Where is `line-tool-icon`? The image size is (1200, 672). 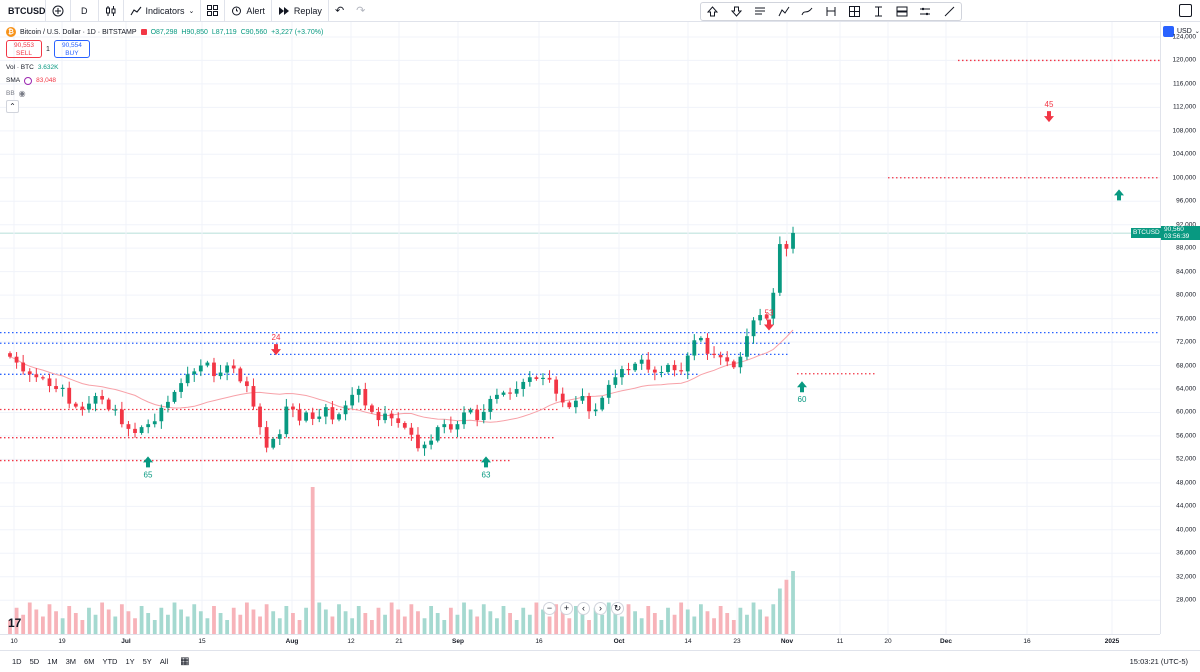
line-tool-icon is located at coordinates (949, 12).